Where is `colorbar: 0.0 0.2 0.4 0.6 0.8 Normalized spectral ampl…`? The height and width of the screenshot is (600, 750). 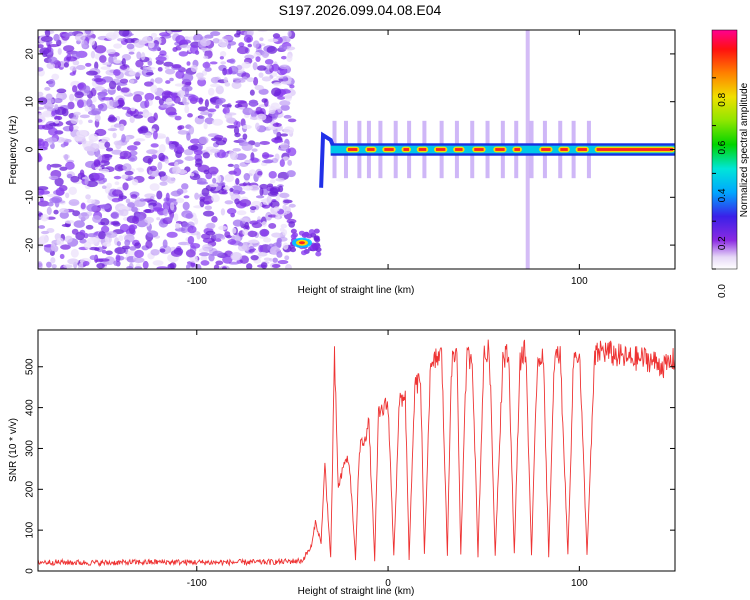
colorbar: 0.0 0.2 0.4 0.6 0.8 Normalized spectral ampl… is located at coordinates (730, 163).